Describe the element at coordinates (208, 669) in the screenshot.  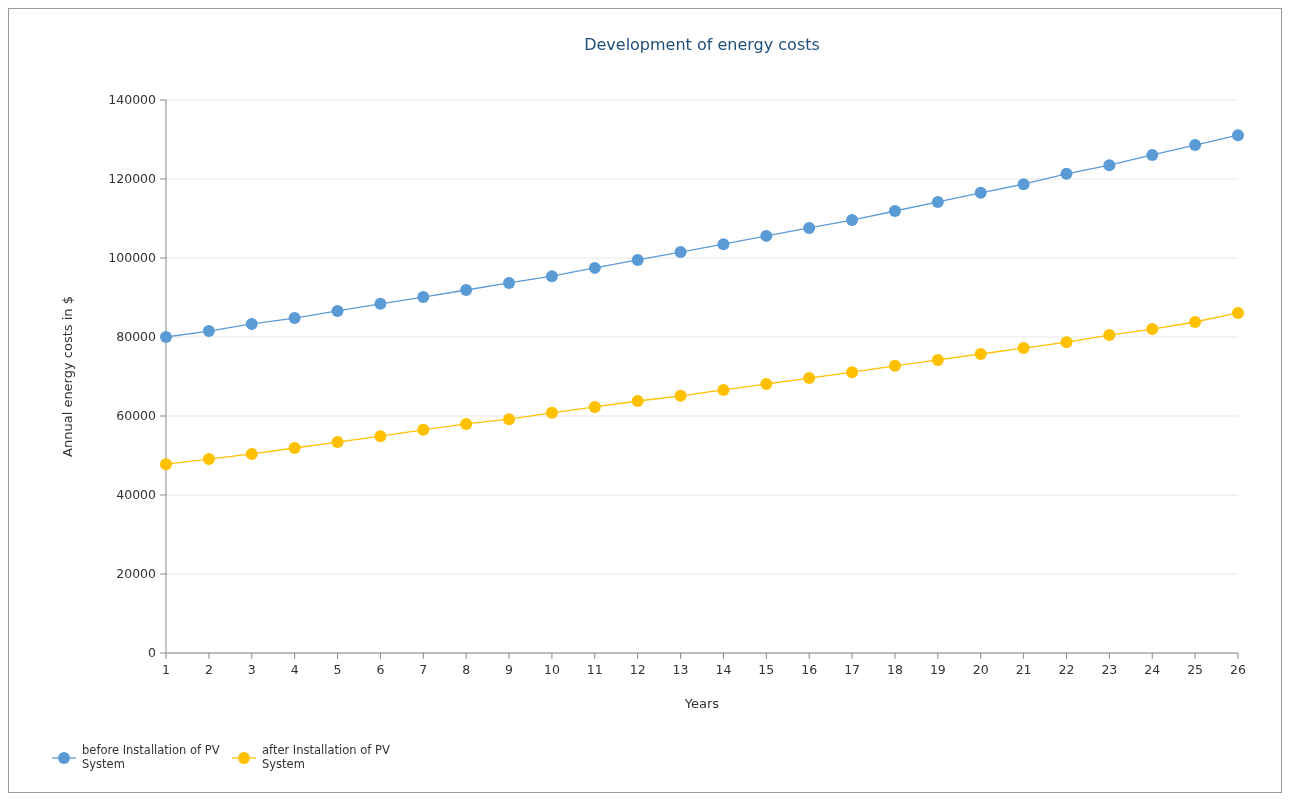
I see `x-tick-label: 2` at that location.